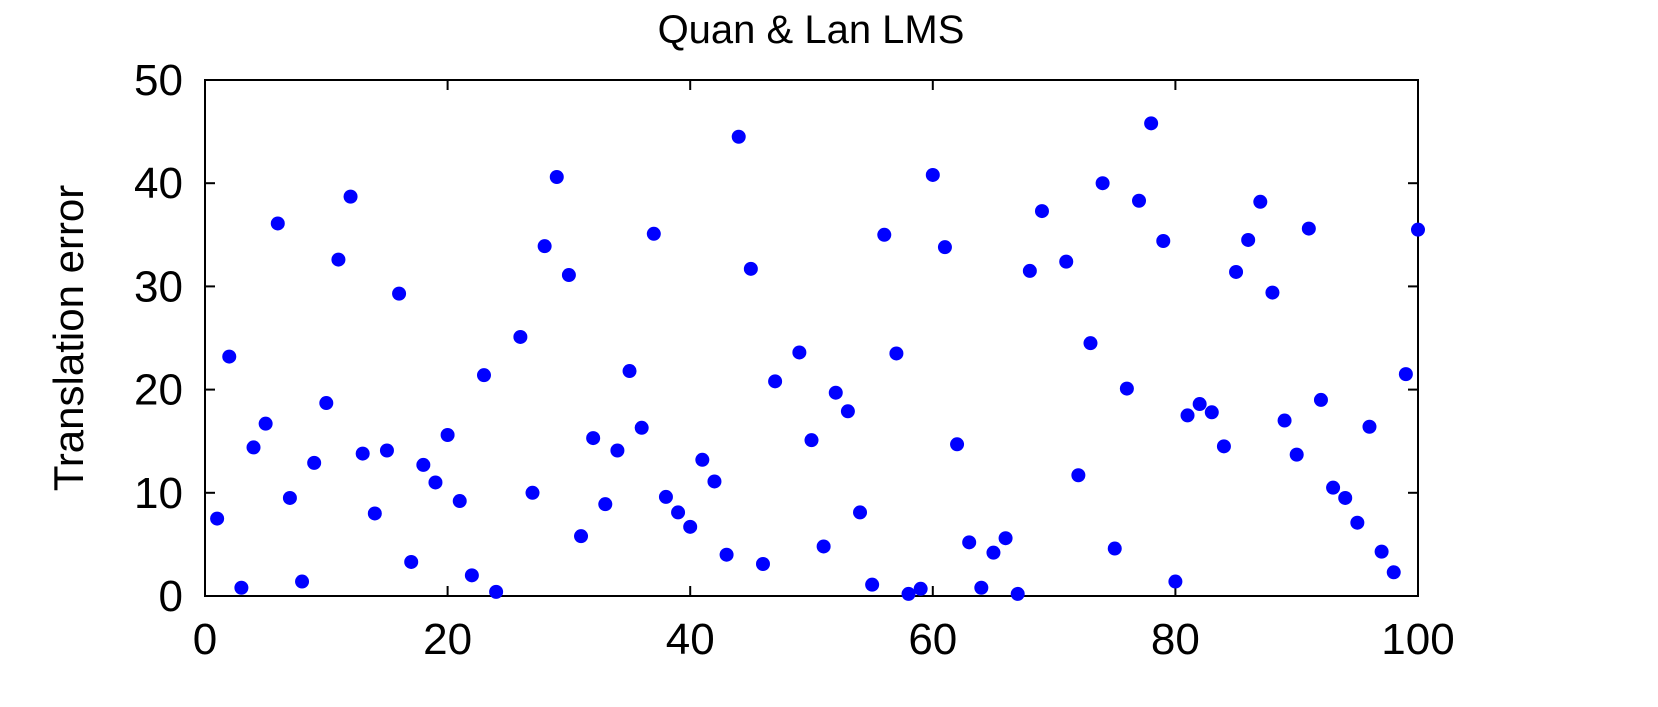  Describe the element at coordinates (811, 30) in the screenshot. I see `chart-title: Quan & Lan LMS` at that location.